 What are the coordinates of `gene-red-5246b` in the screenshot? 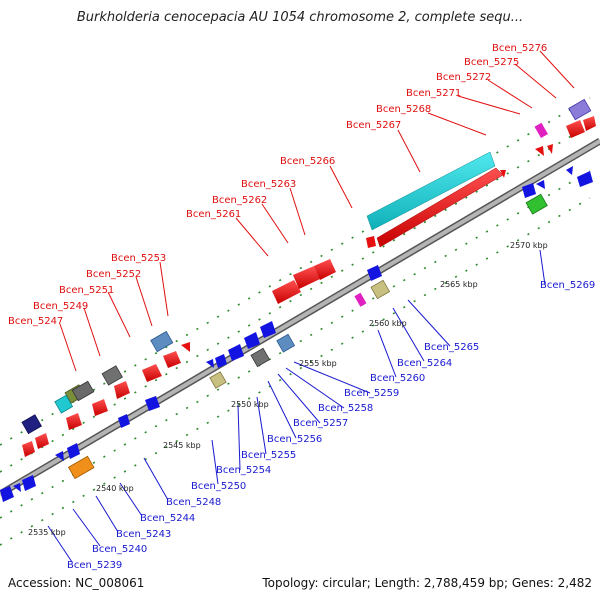 It's located at (28, 449).